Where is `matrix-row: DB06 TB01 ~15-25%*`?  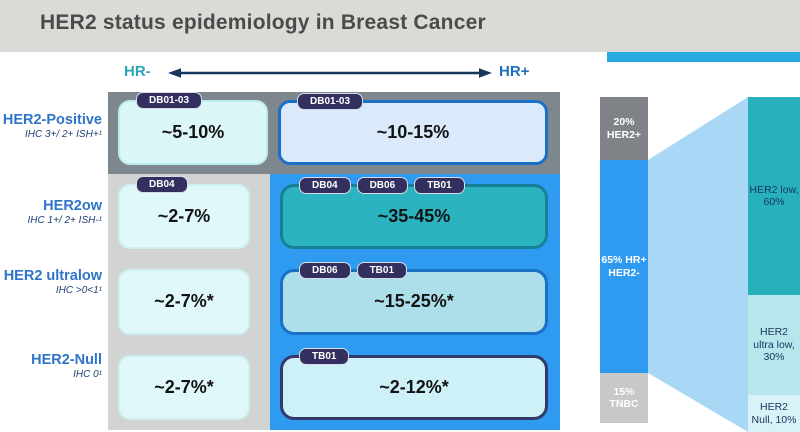
matrix-row: DB06 TB01 ~15-25%* is located at coordinates (415, 301).